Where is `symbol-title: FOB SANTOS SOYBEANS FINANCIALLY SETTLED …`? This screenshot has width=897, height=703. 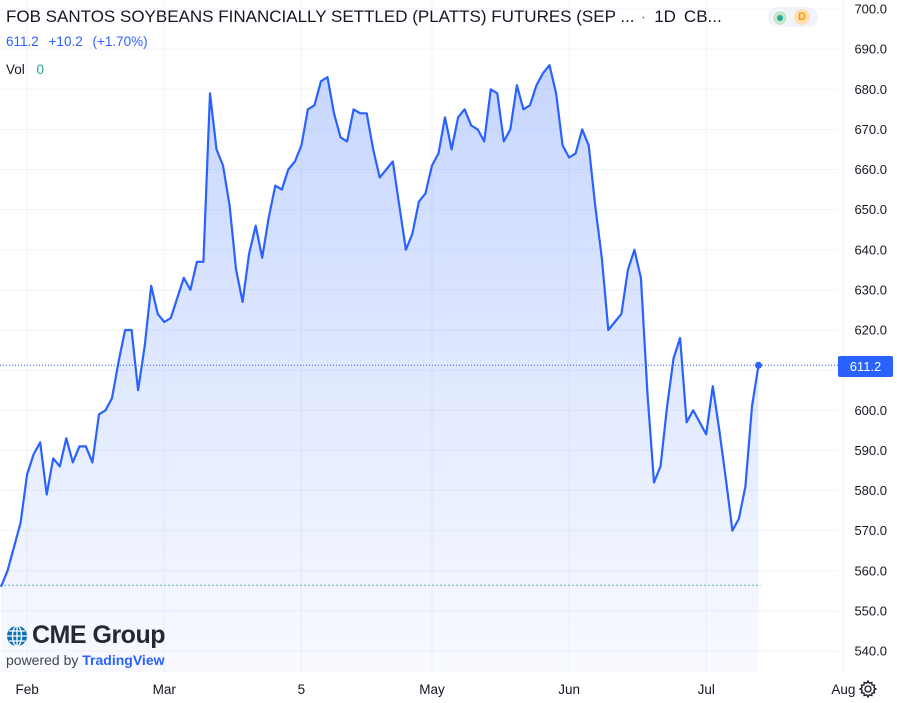
symbol-title: FOB SANTOS SOYBEANS FINANCIALLY SETTLED … is located at coordinates (320, 16).